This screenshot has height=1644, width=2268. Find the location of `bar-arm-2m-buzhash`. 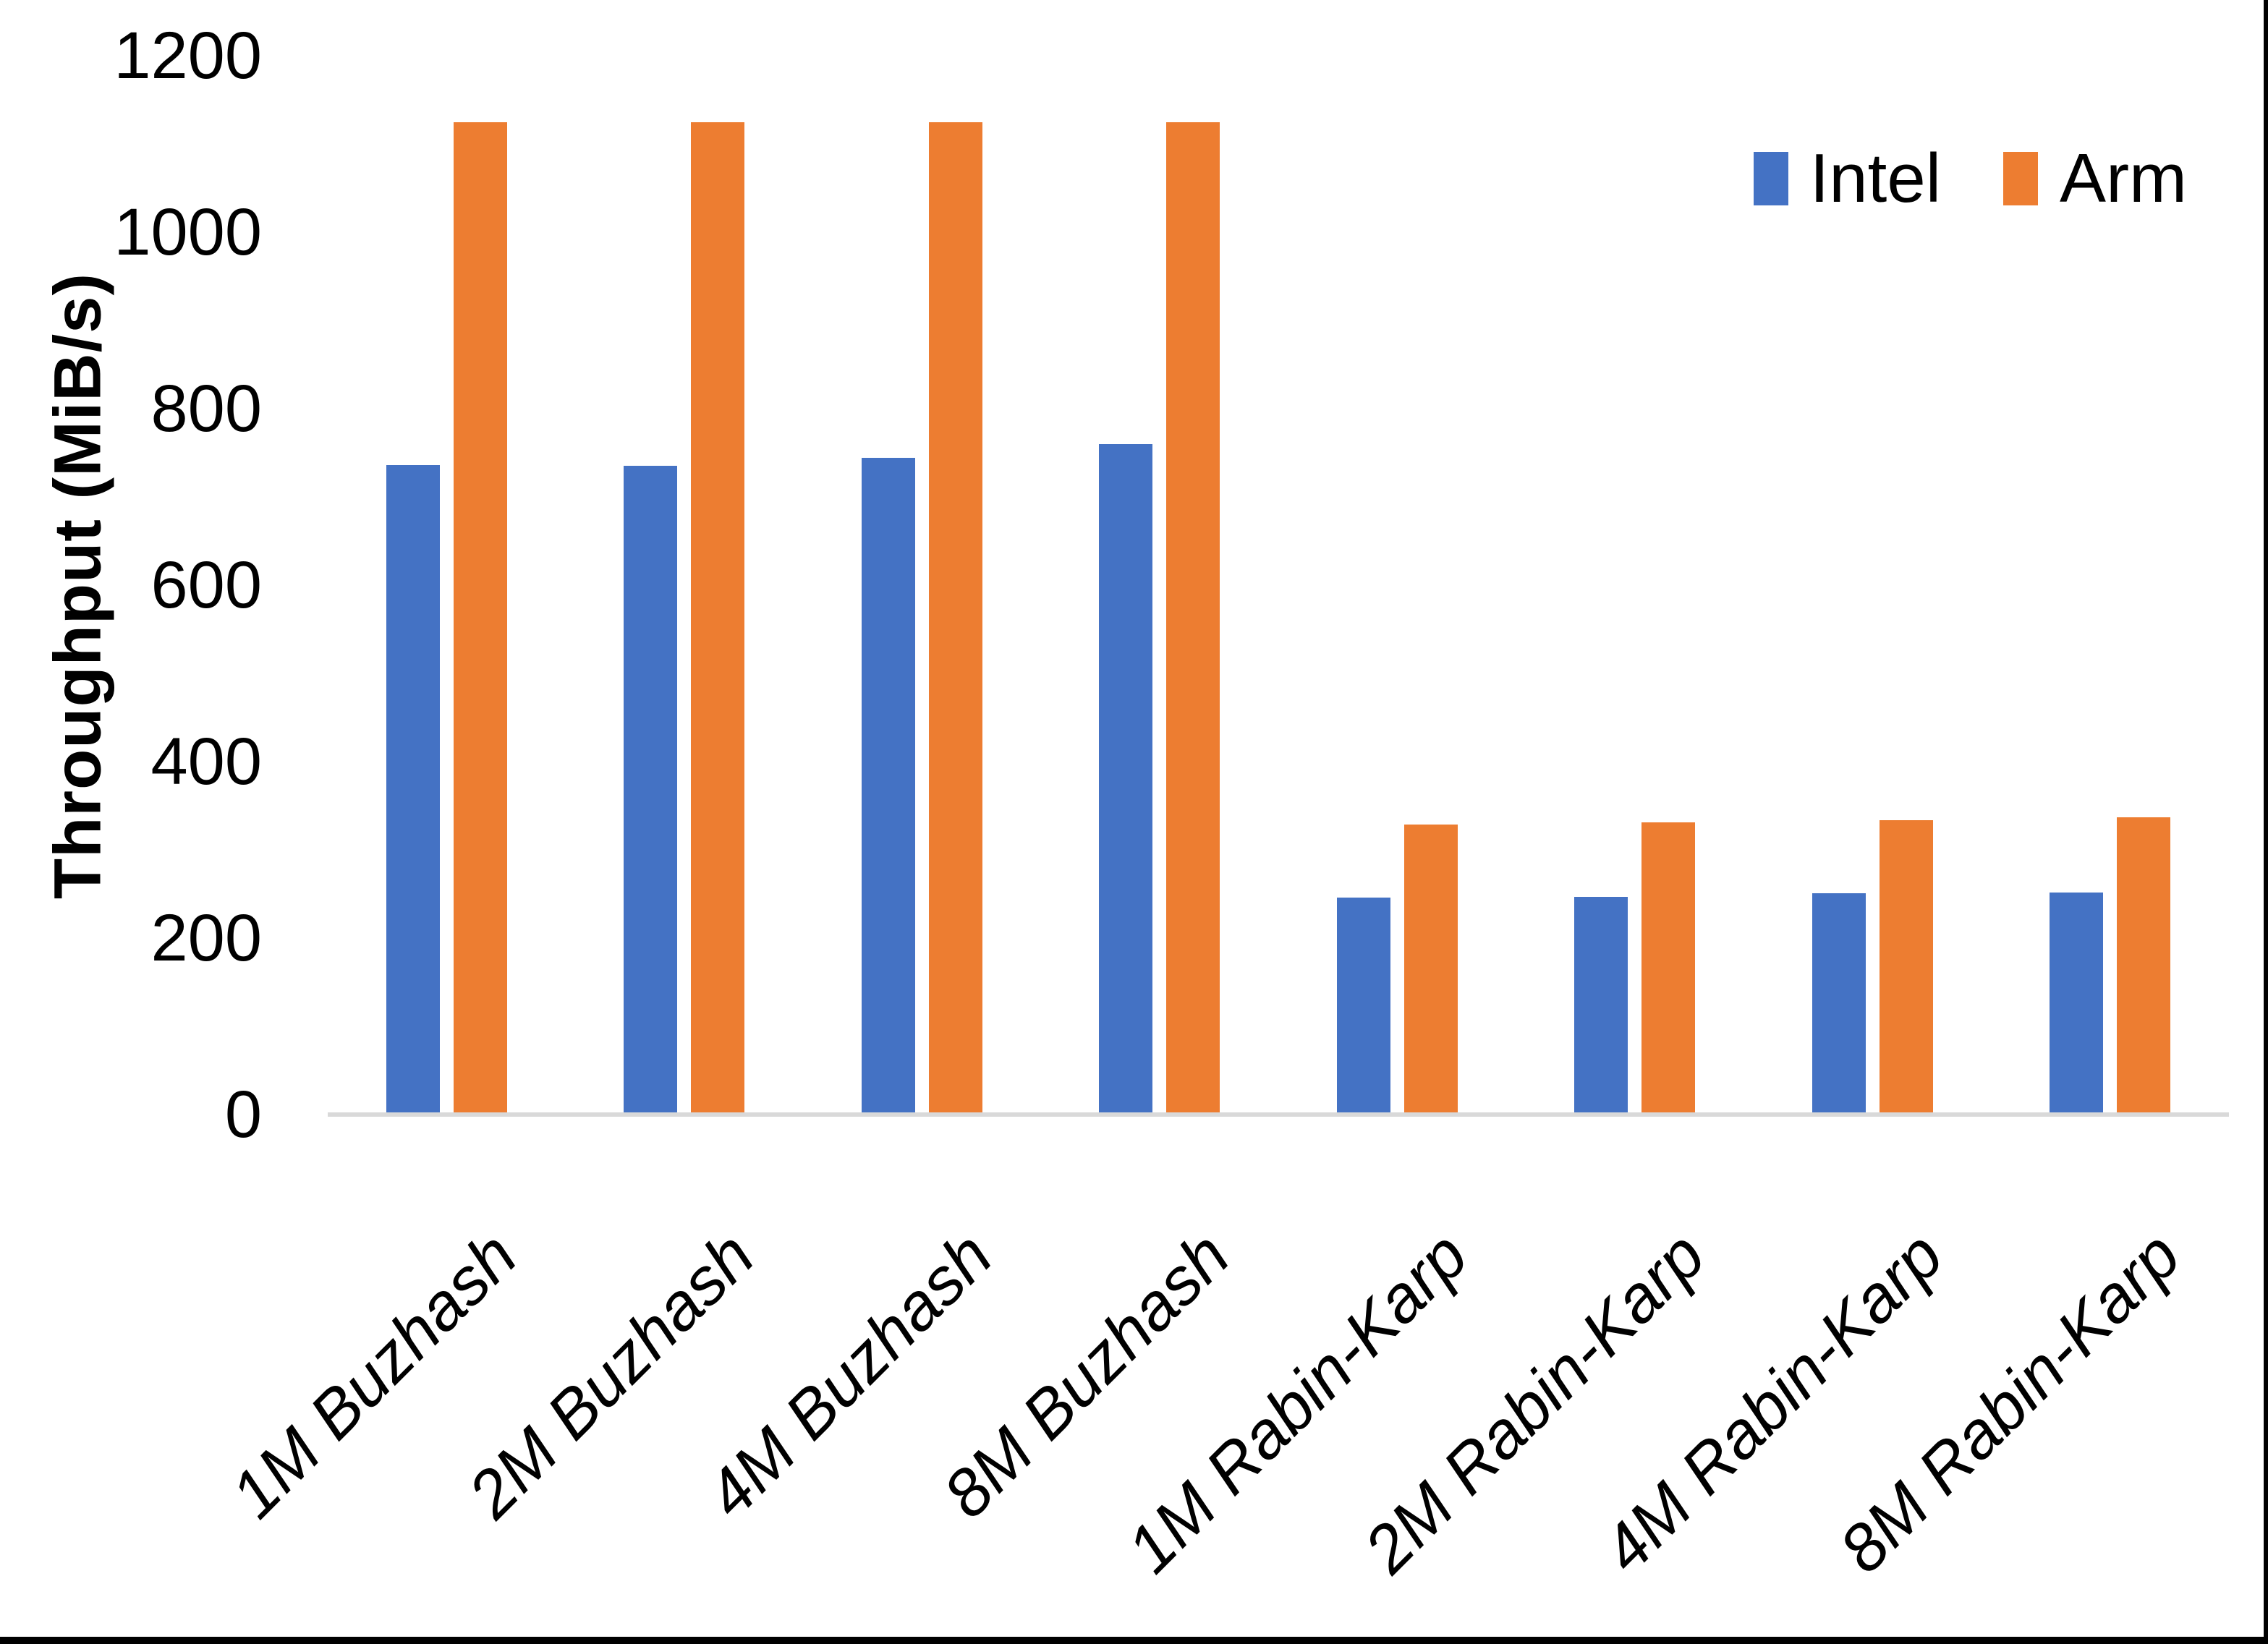

bar-arm-2m-buzhash is located at coordinates (718, 618).